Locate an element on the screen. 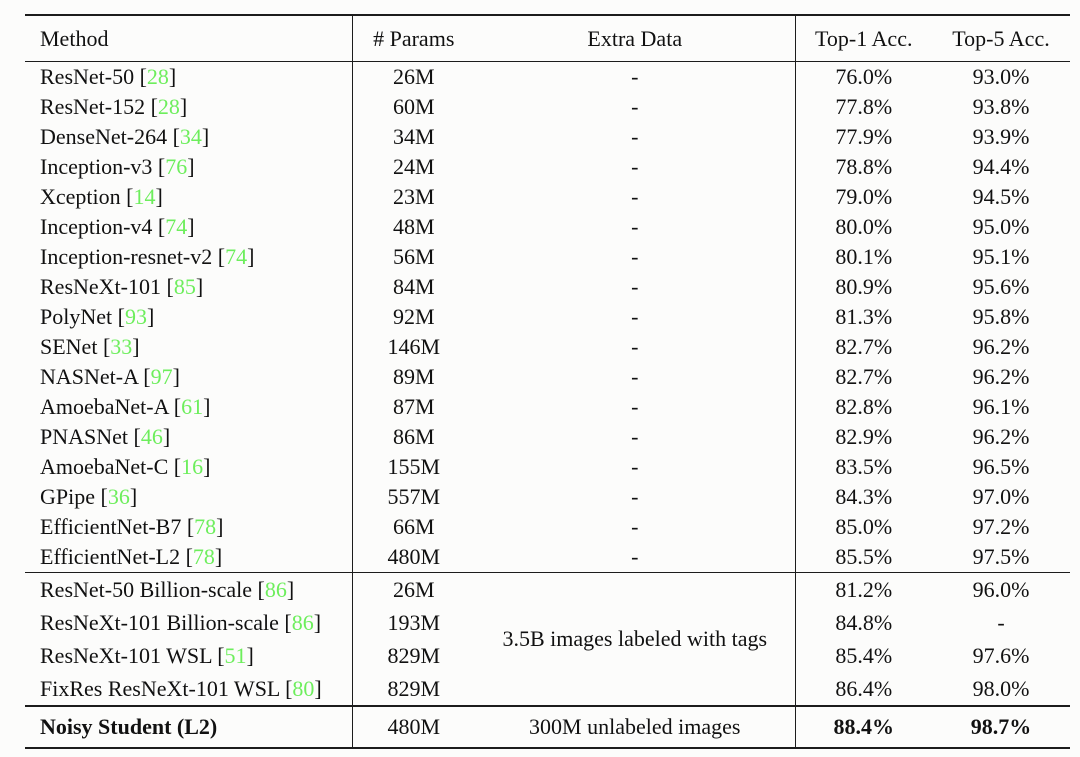  table-row: DenseNet-264 [34] 34M - 77.9% 93.9% is located at coordinates (547, 137).